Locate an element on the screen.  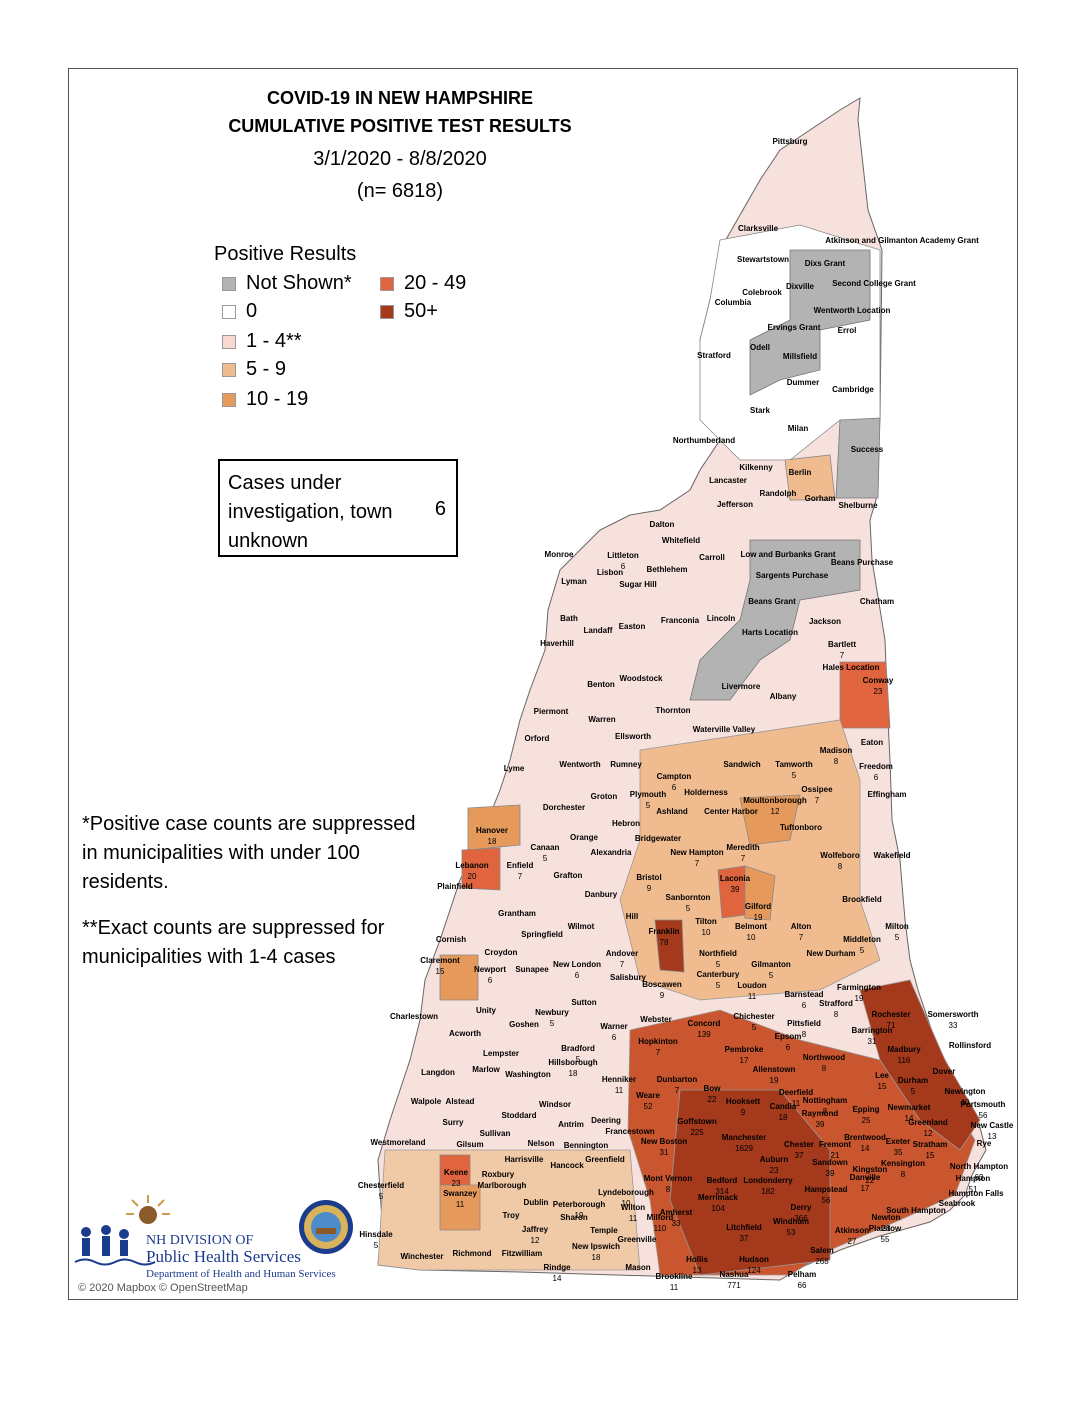
town-count-epping: 25 is located at coordinates (866, 1120).